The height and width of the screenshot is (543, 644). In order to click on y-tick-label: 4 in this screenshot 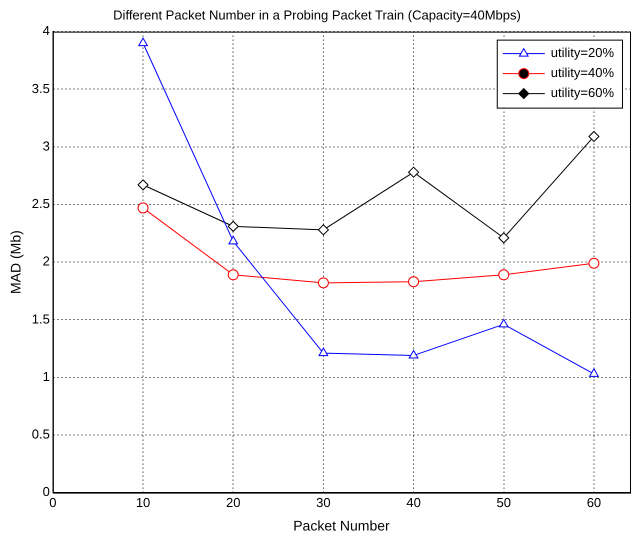, I will do `click(46, 30)`.